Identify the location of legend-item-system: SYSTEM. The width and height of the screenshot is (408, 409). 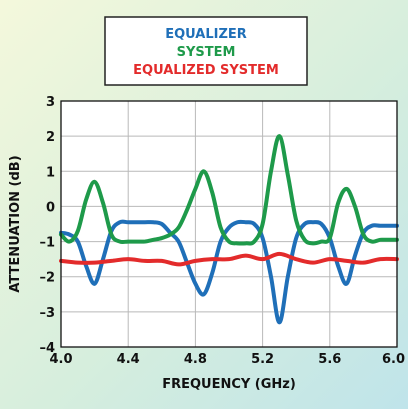
(206, 52).